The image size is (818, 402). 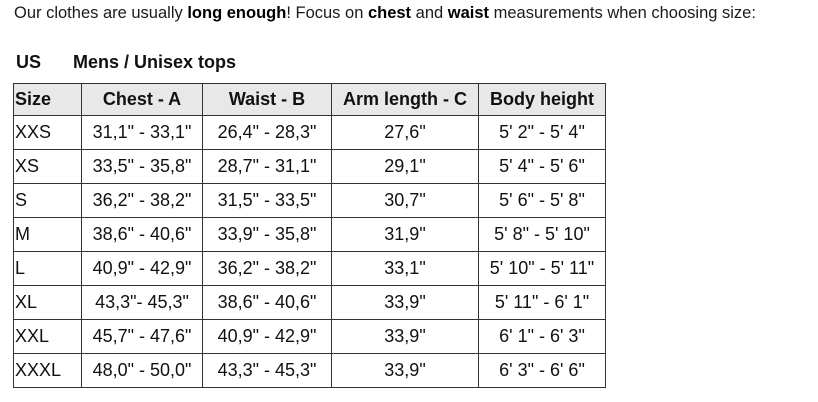 I want to click on header-waist: Waist - B, so click(x=267, y=99).